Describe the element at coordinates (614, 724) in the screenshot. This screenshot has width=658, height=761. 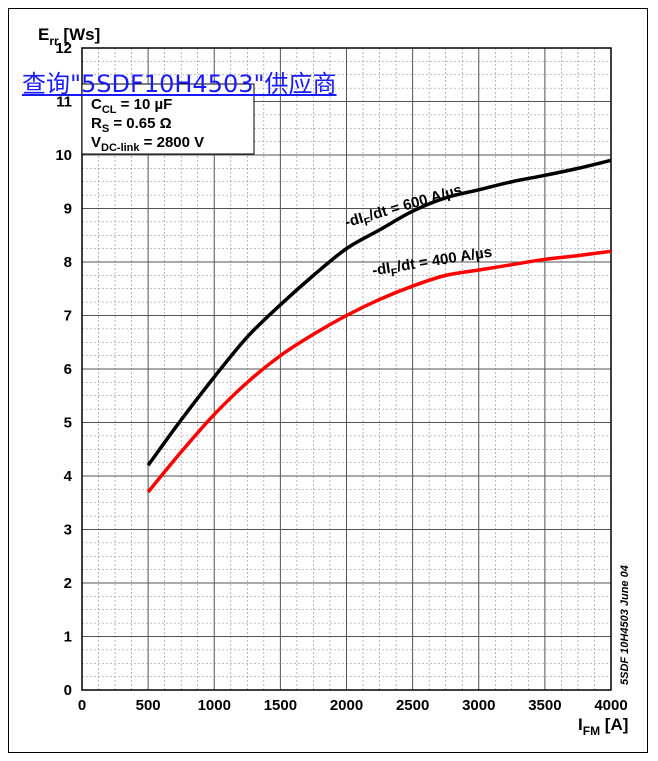
I see `x-axis-label-unit: [A]` at that location.